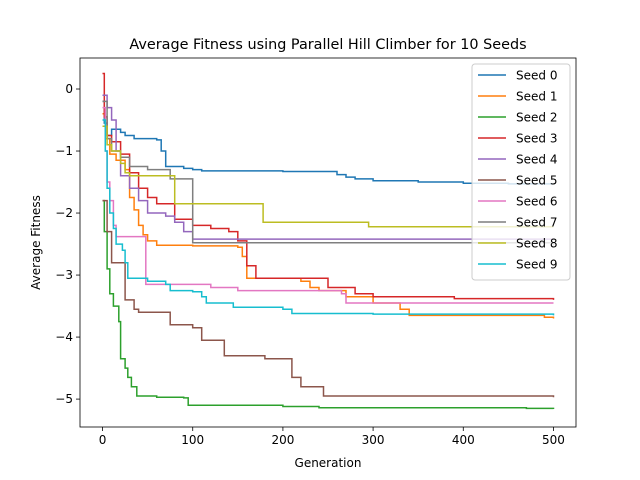 The height and width of the screenshot is (480, 640). I want to click on legend-entry-label: Seed 6, so click(536, 202).